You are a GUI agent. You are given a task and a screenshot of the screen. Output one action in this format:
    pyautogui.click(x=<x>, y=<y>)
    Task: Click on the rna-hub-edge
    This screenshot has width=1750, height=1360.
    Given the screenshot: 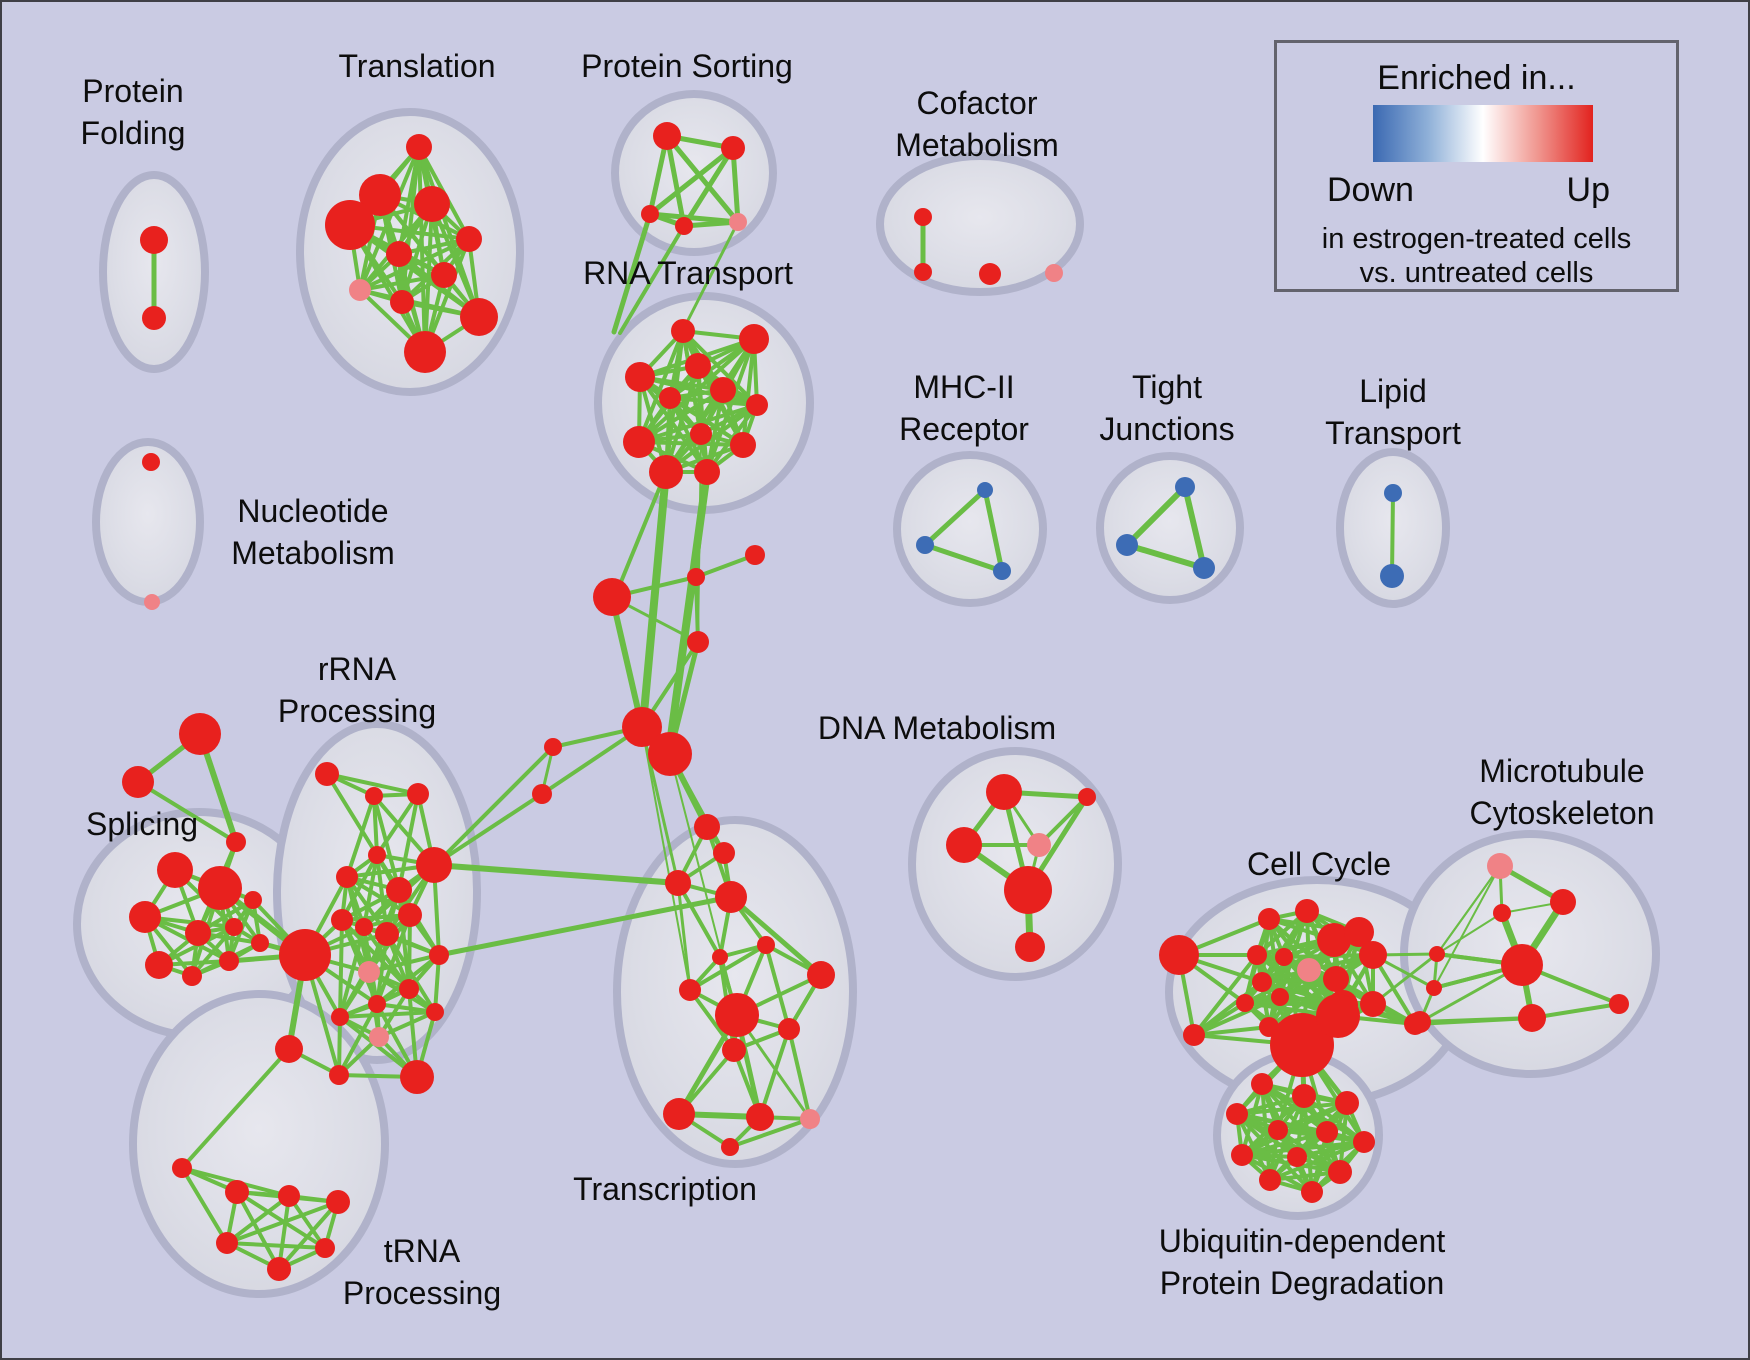 What is the action you would take?
    pyautogui.click(x=725, y=566)
    